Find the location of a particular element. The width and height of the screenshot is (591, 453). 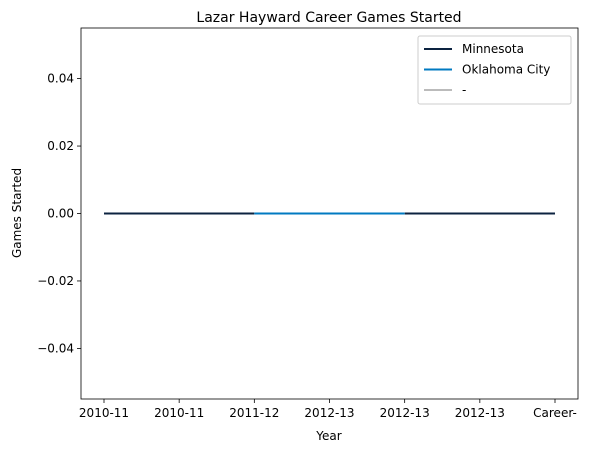

legend-box is located at coordinates (494, 70).